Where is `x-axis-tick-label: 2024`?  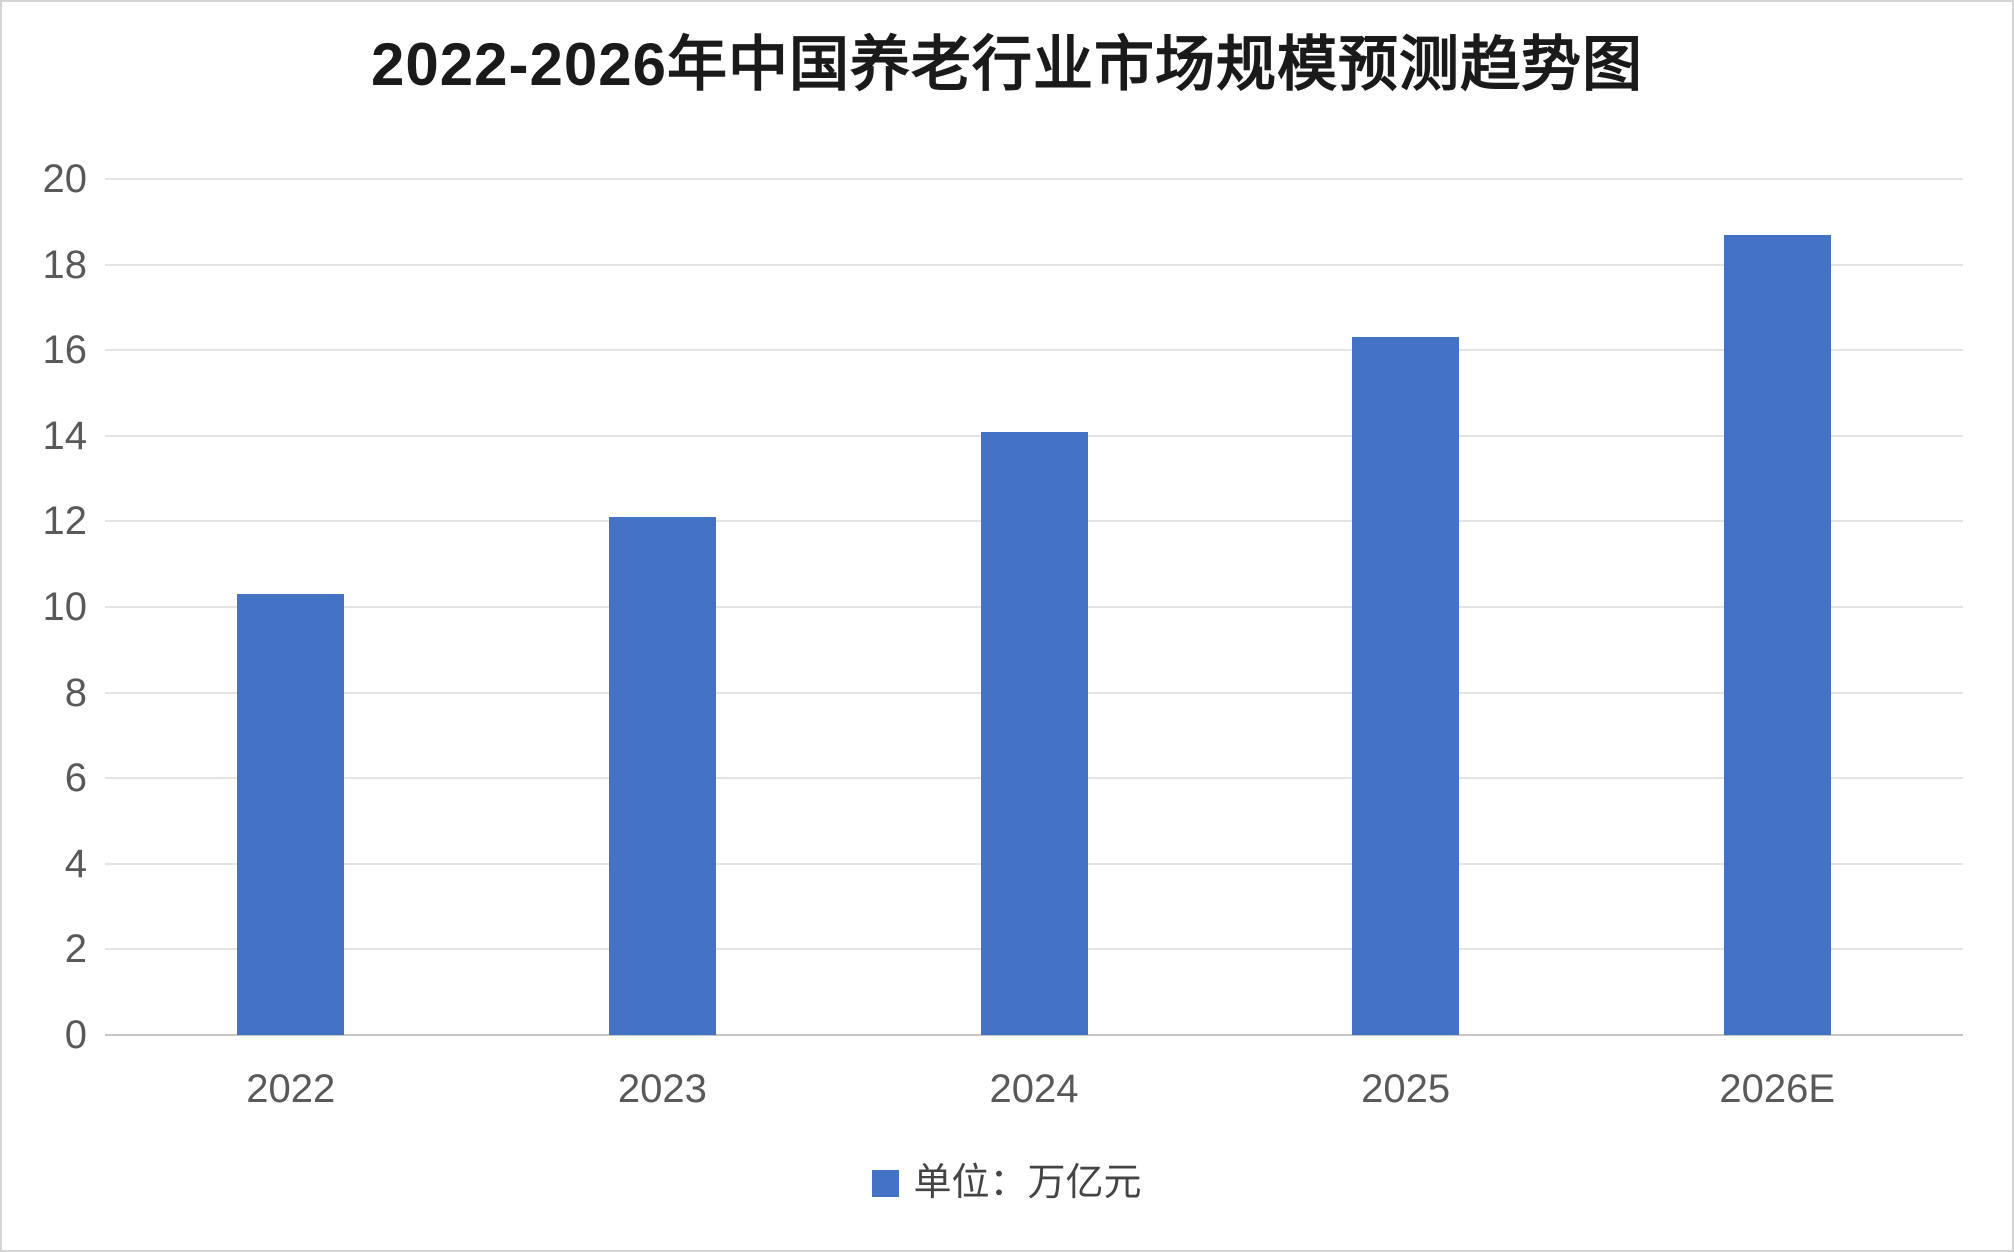
x-axis-tick-label: 2024 is located at coordinates (1034, 1089).